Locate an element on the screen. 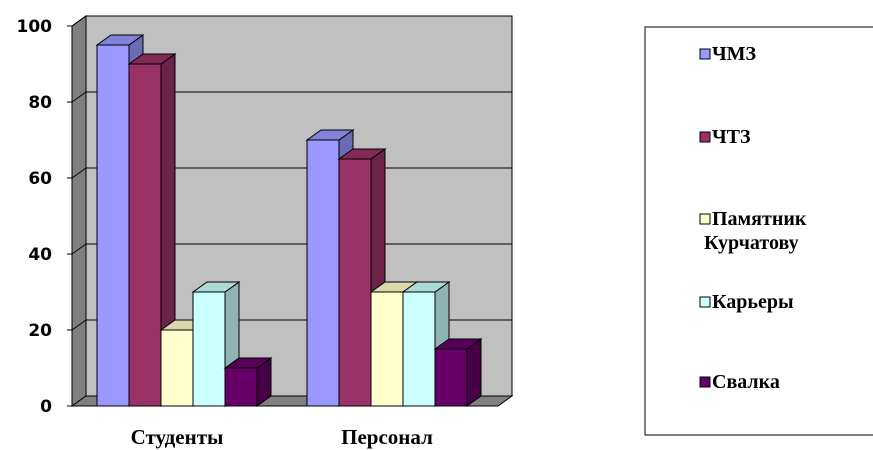 The height and width of the screenshot is (450, 873). legend-item: Свалка is located at coordinates (739, 382).